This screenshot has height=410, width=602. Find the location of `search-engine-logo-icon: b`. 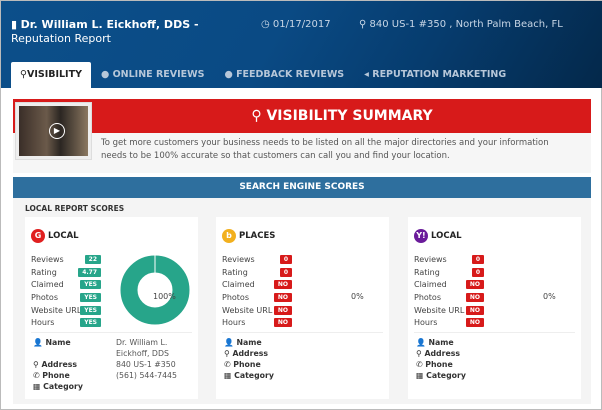

search-engine-logo-icon: b is located at coordinates (229, 236).